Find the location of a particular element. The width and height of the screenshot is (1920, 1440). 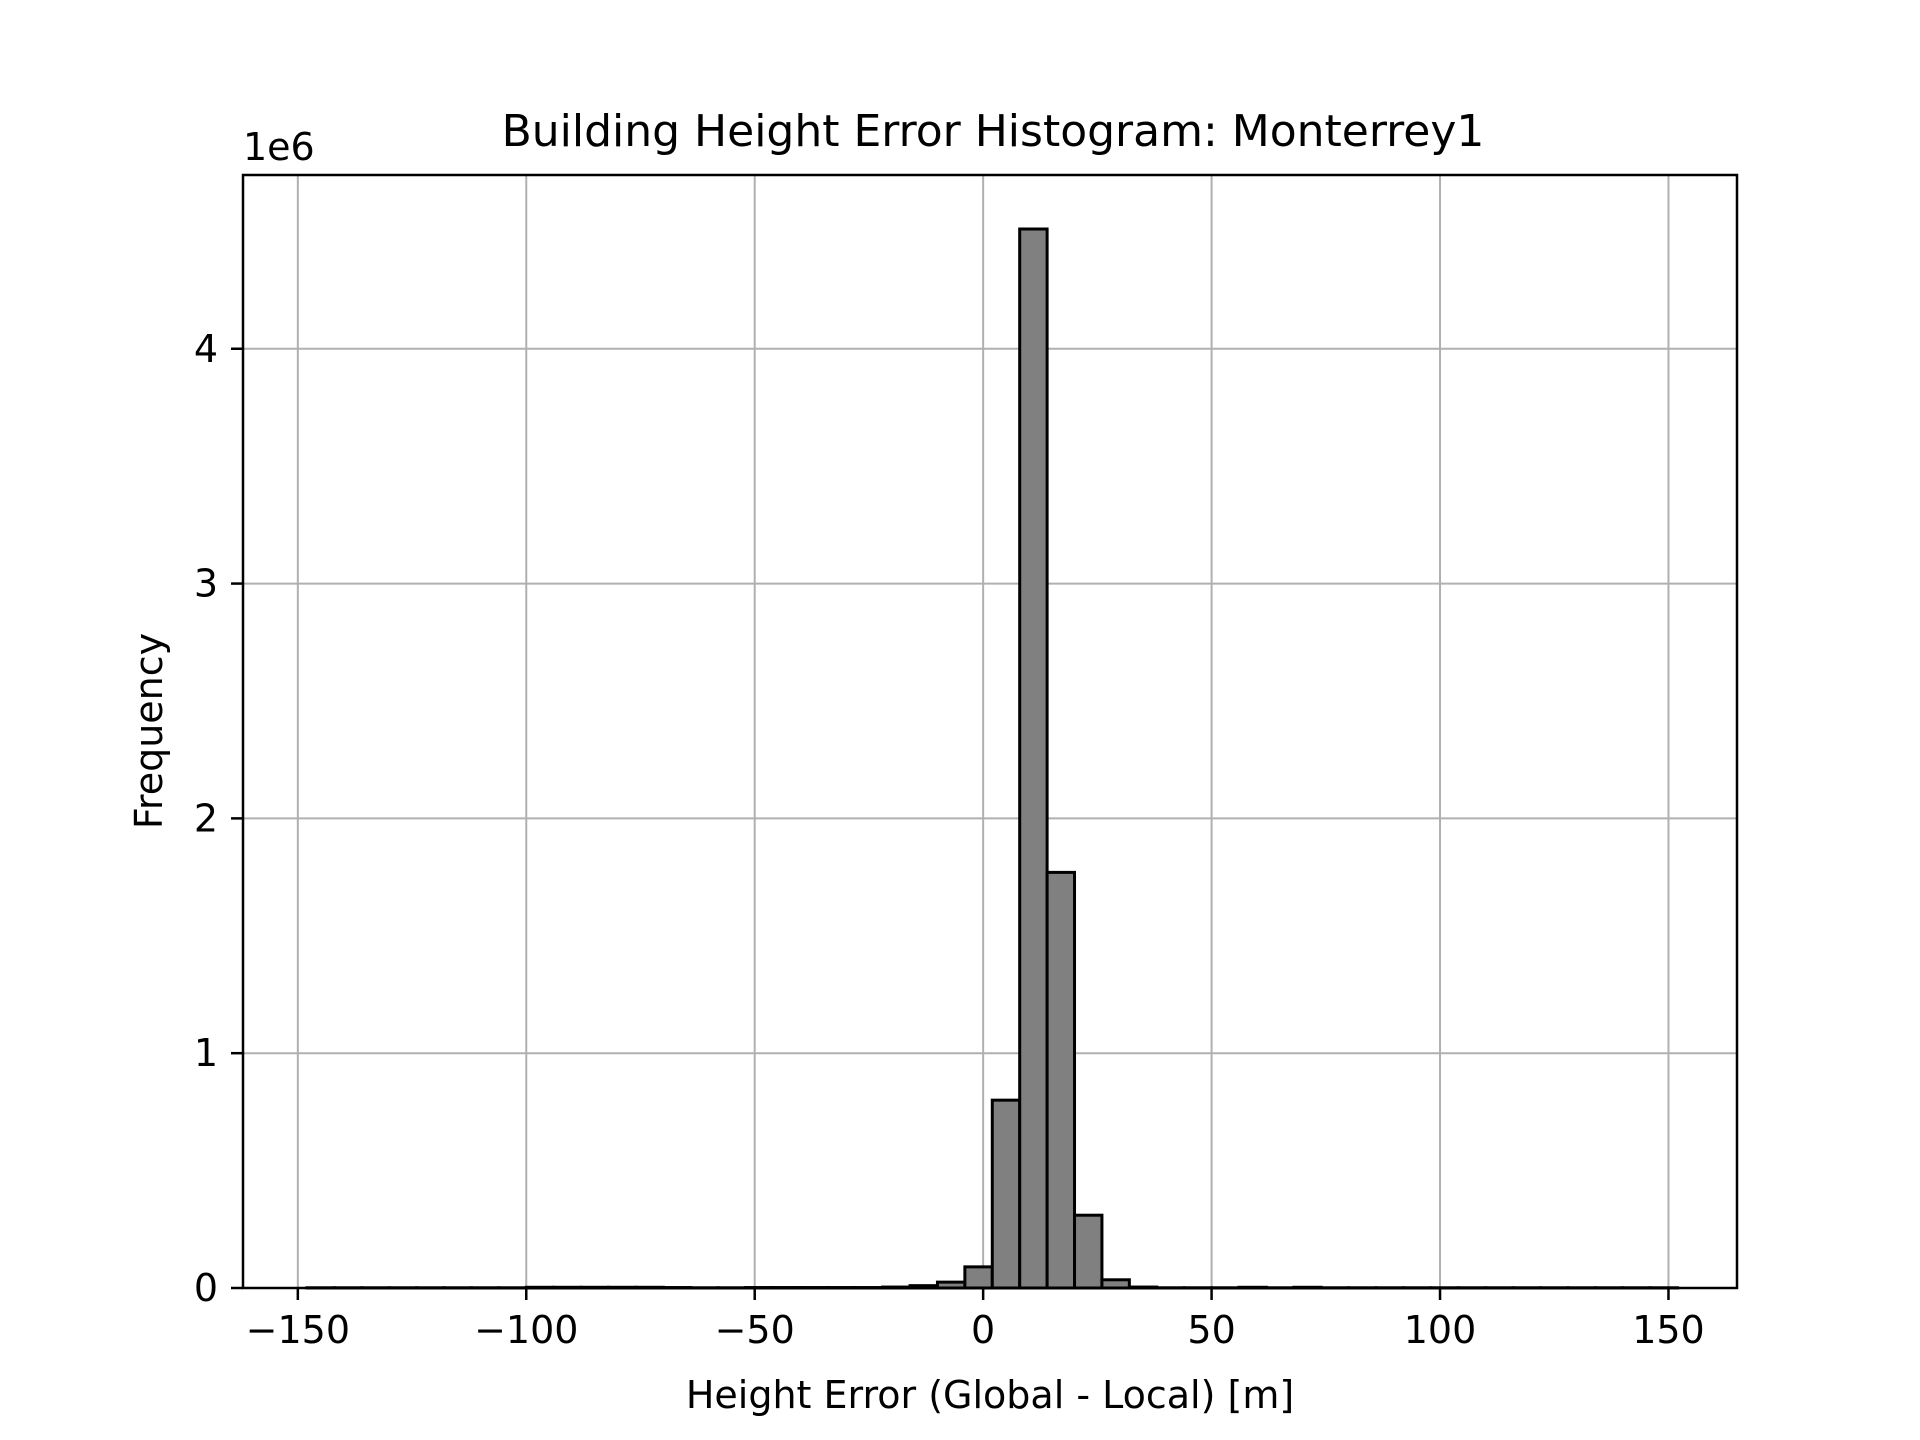

x-axis-label: Height Error (Global - Local) [m] is located at coordinates (990, 1395).